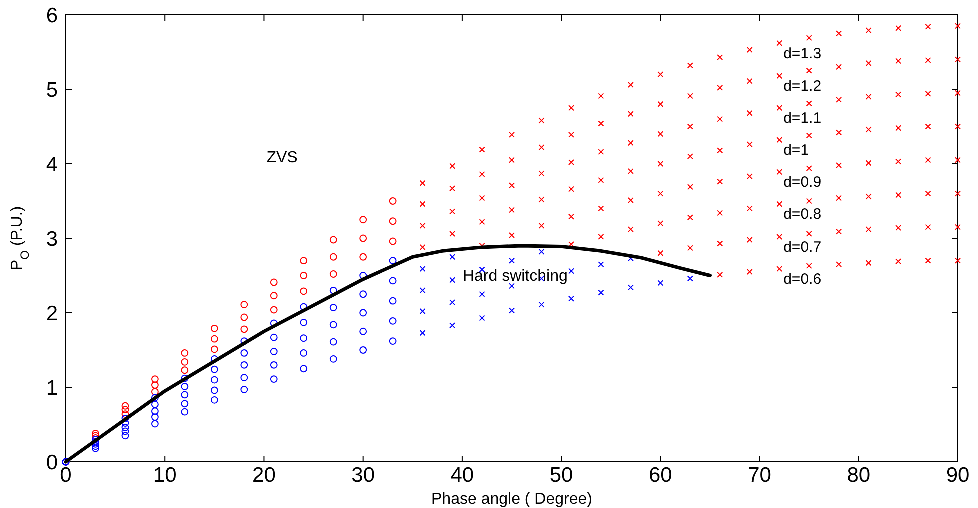 This screenshot has width=978, height=508. What do you see at coordinates (52, 239) in the screenshot?
I see `y-tick-label: 3` at bounding box center [52, 239].